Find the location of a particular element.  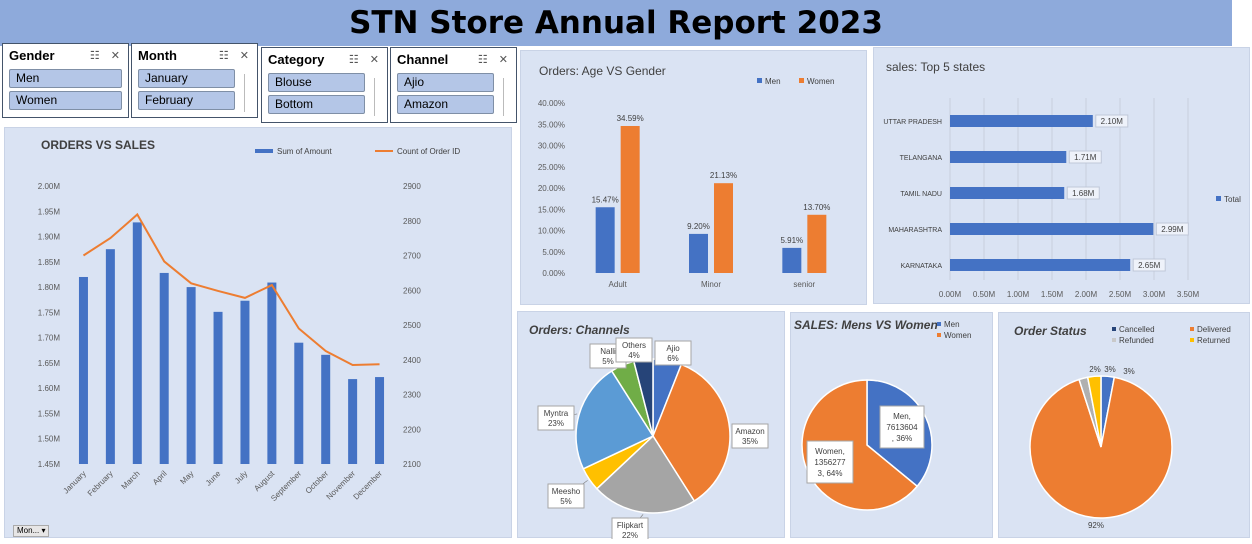

data-label: 5.91% is located at coordinates (791, 240).